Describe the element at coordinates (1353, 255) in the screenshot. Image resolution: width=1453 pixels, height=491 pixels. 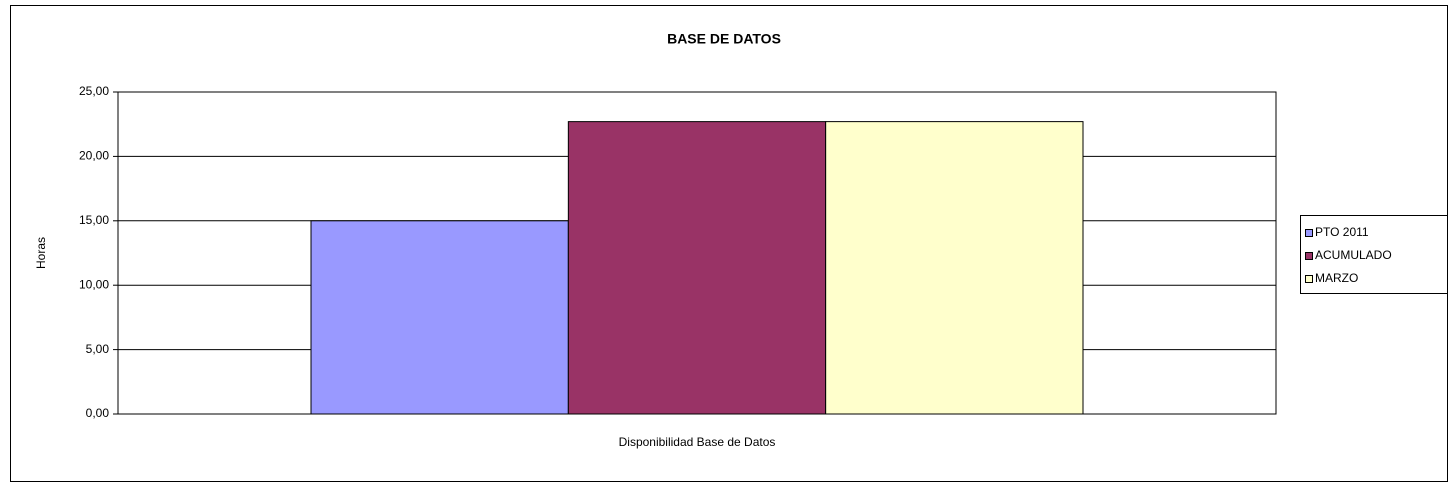
I see `legend-label: ACUMULADO` at that location.